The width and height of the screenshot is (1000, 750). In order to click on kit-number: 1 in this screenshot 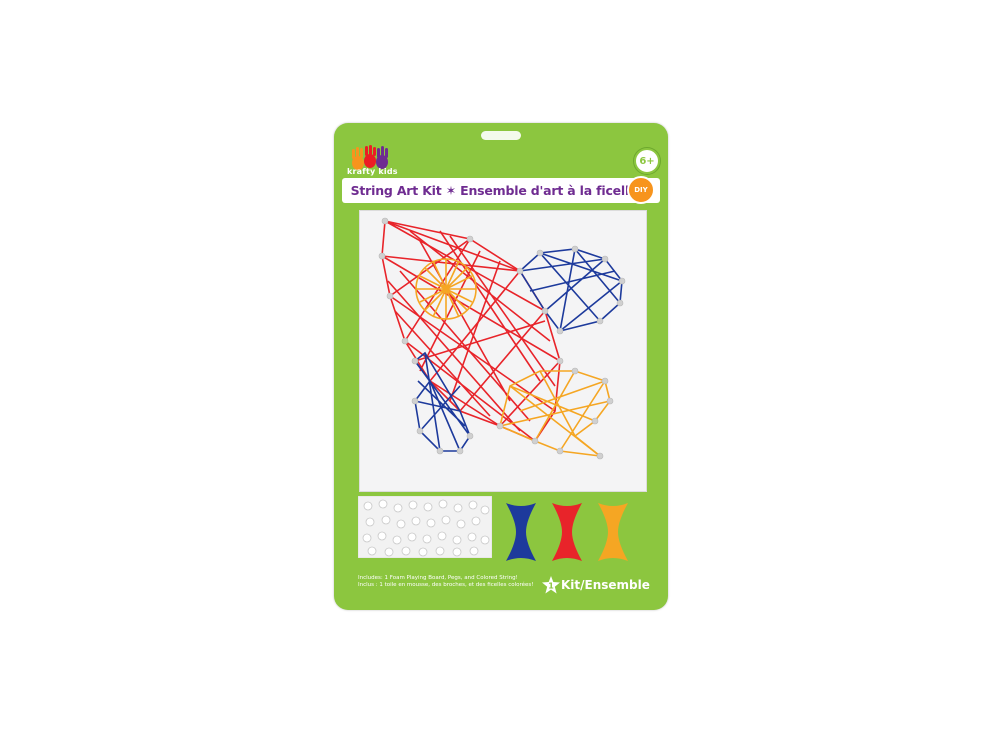, I will do `click(551, 586)`.